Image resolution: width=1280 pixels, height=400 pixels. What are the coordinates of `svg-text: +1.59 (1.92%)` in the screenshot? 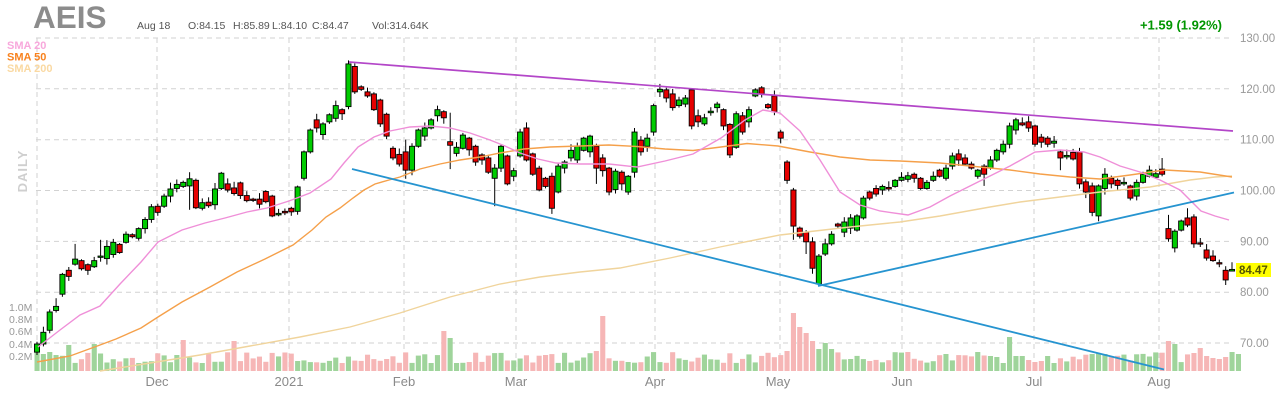 It's located at (1181, 25).